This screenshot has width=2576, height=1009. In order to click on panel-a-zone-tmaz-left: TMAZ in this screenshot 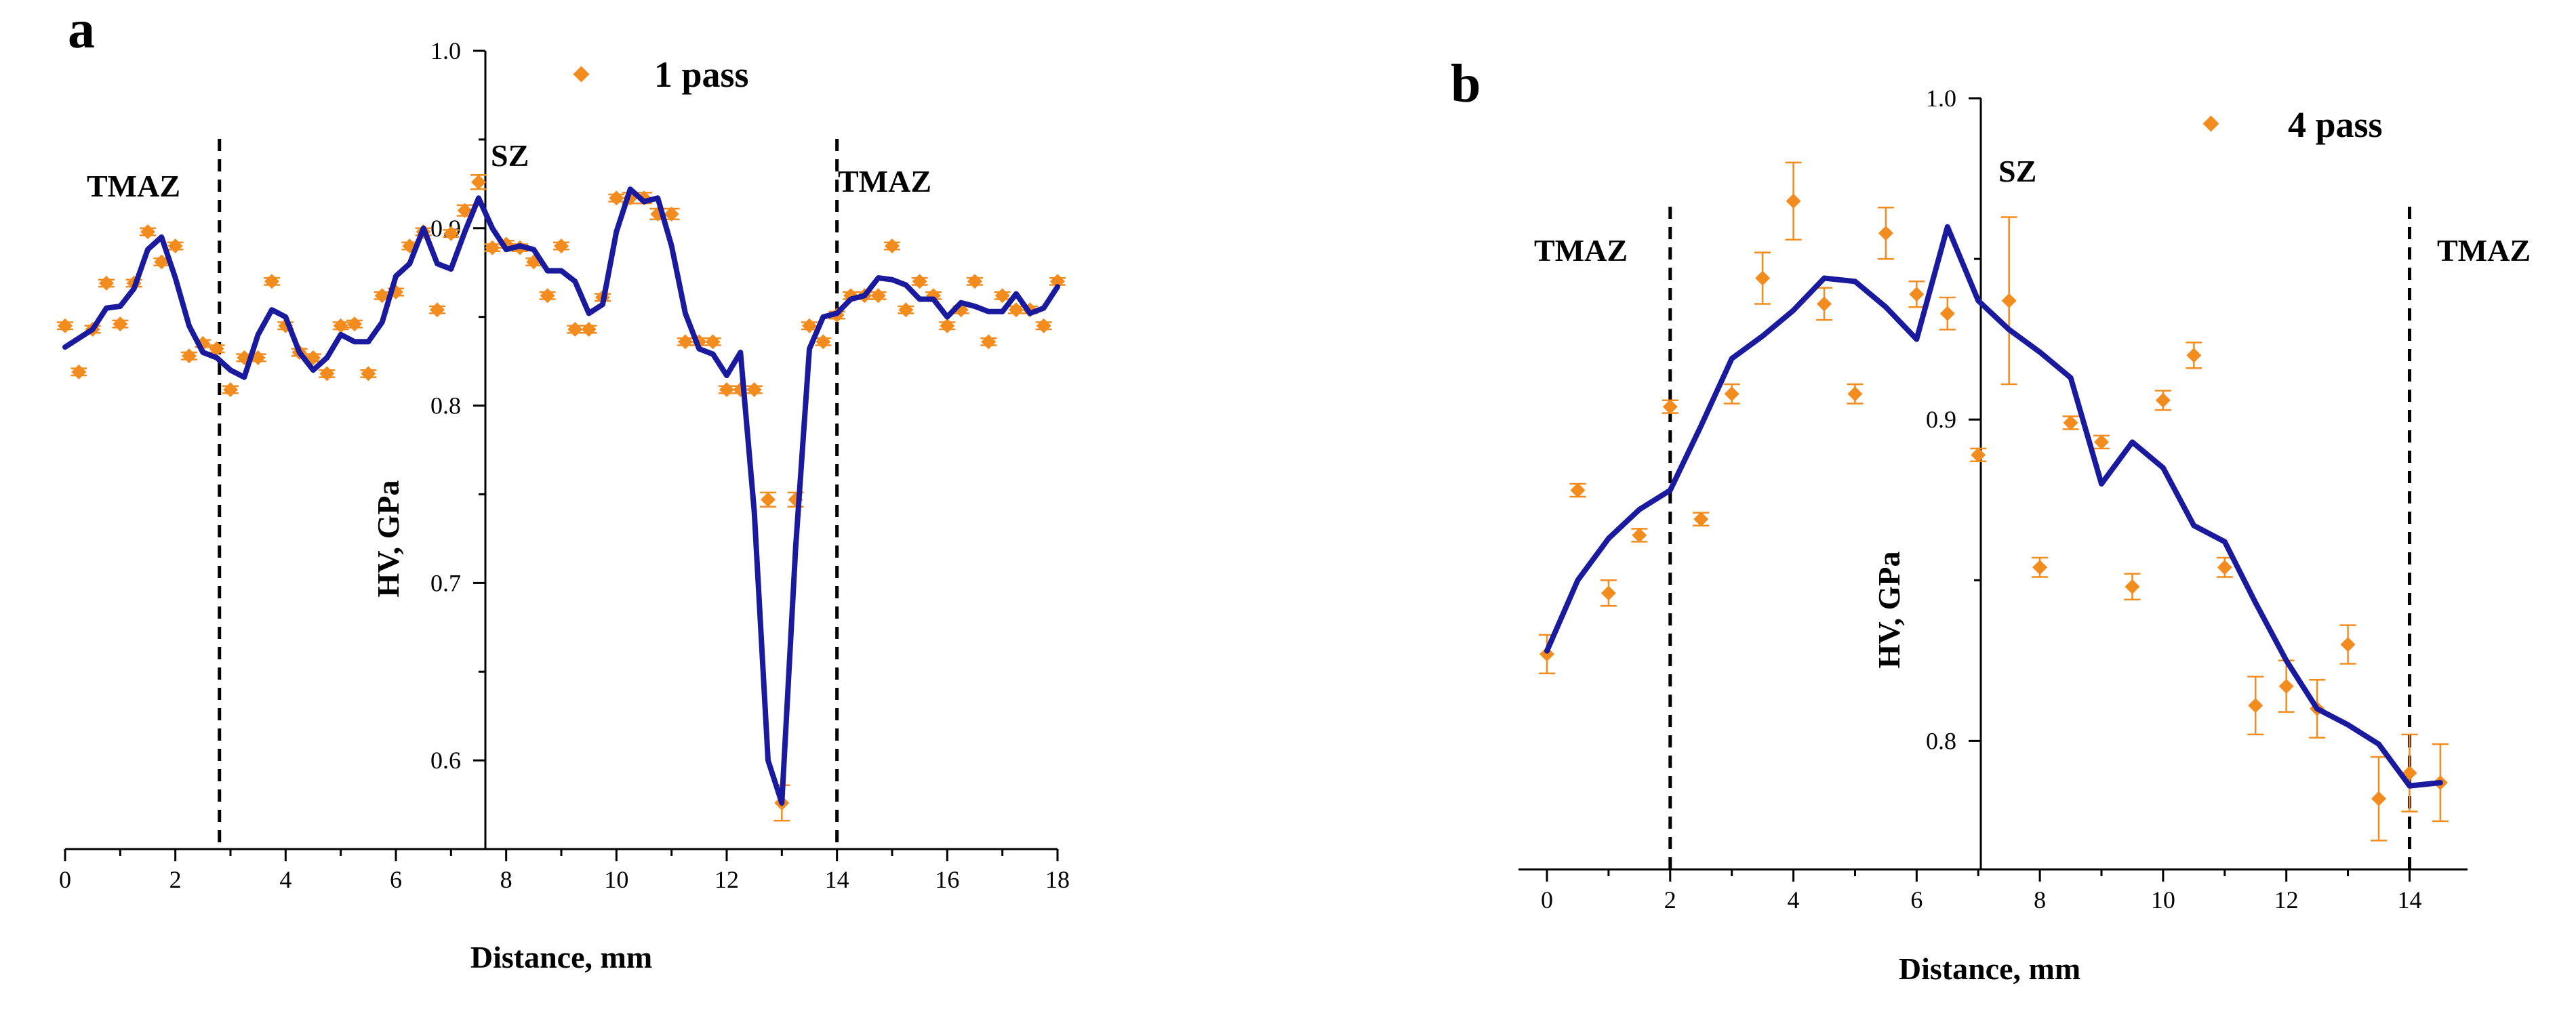, I will do `click(133, 186)`.